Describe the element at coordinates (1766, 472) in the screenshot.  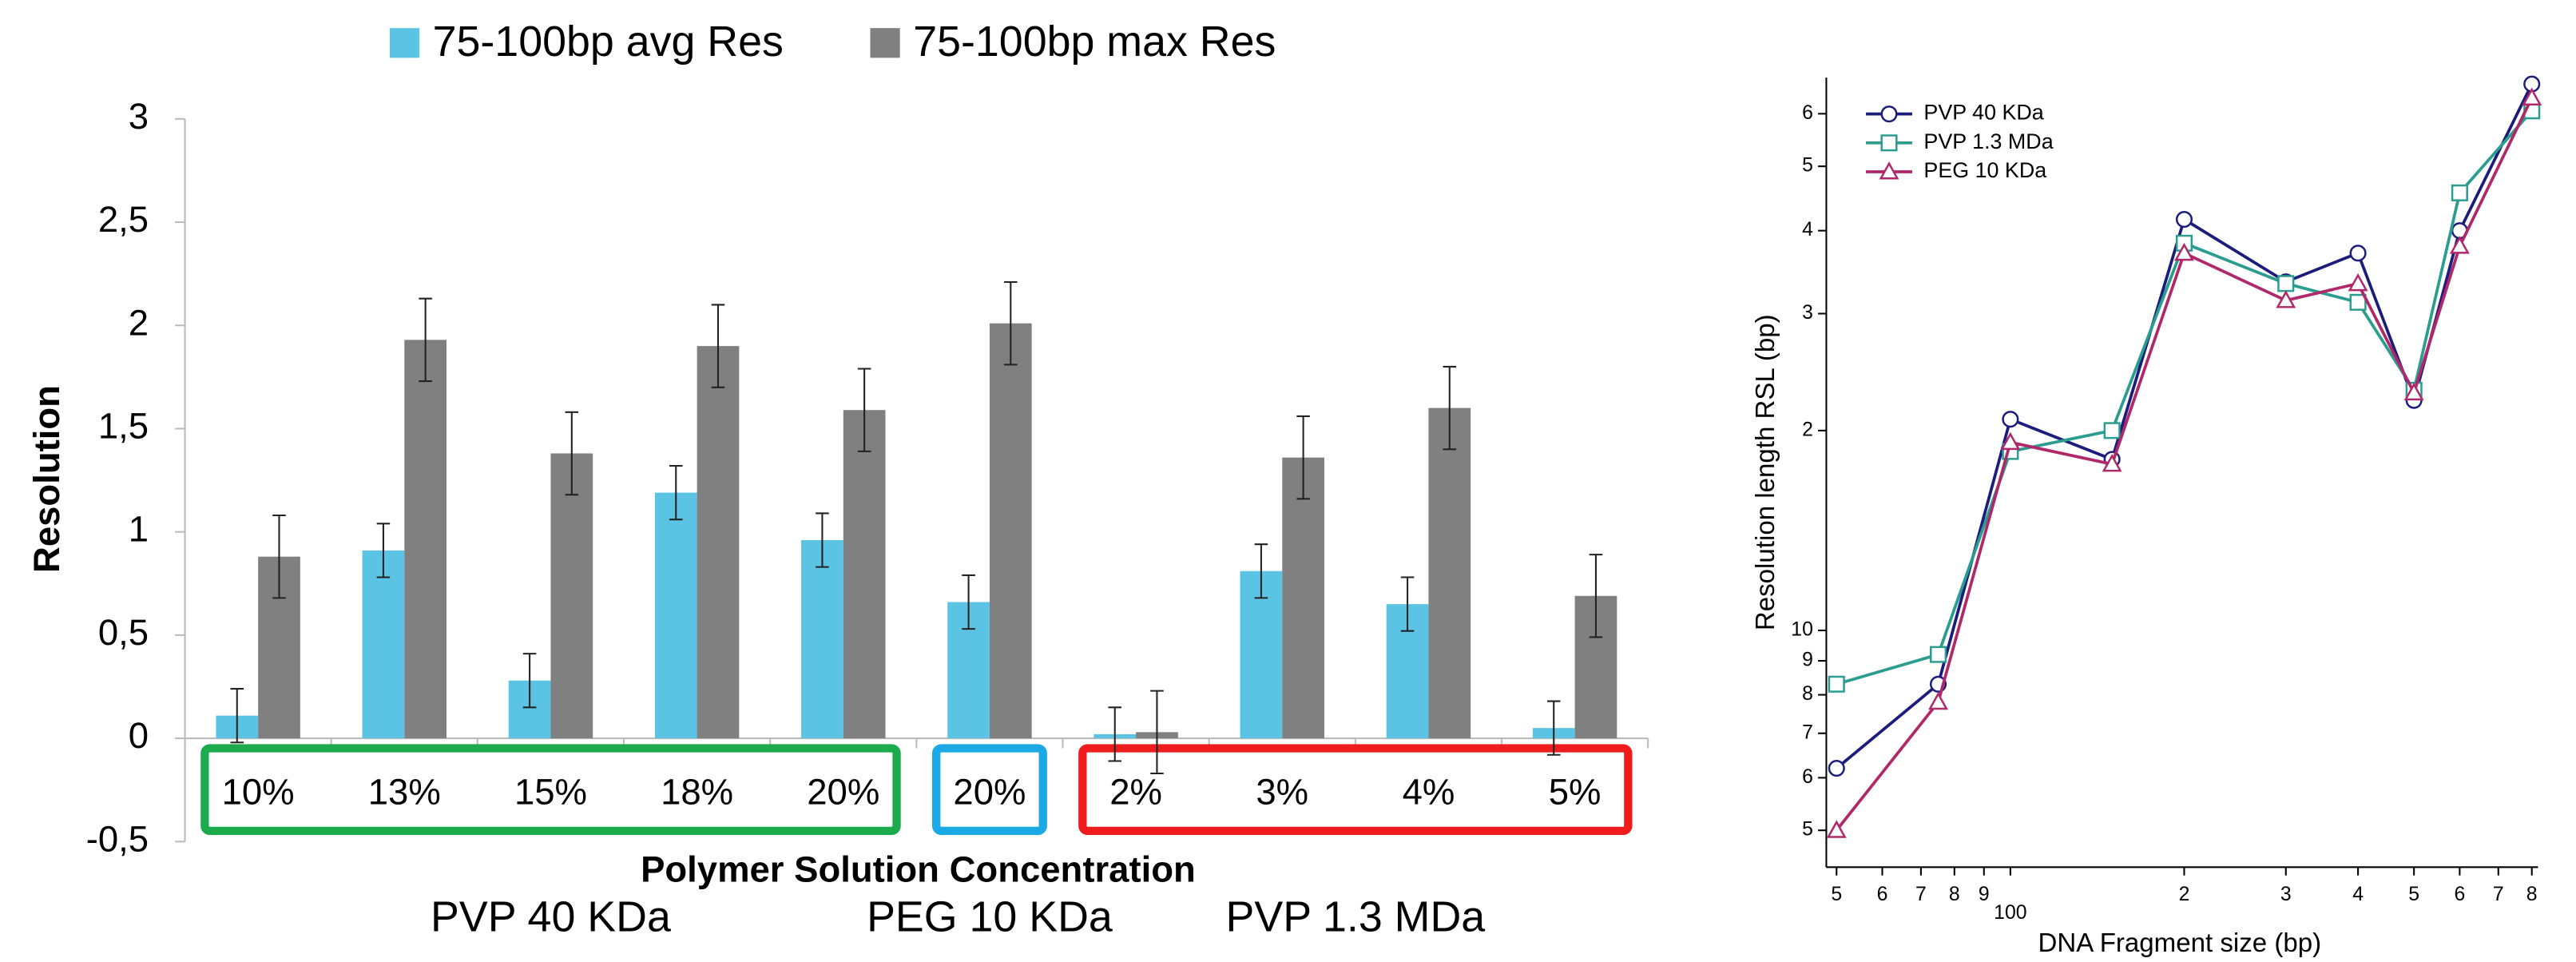
I see `y-axis-title: Resolution length RSL (bp)` at that location.